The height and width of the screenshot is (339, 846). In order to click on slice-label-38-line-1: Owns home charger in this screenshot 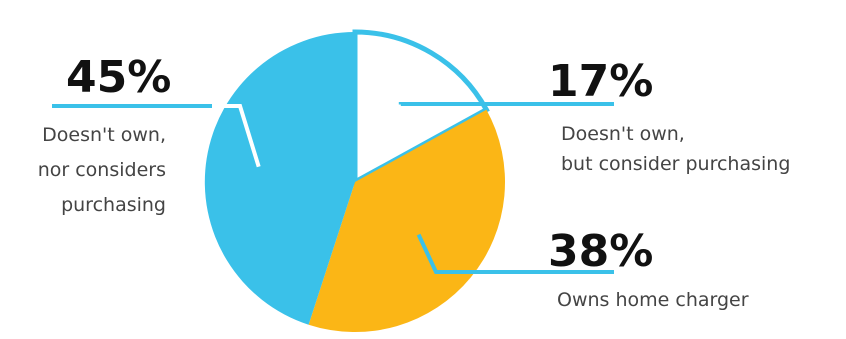, I will do `click(653, 300)`.